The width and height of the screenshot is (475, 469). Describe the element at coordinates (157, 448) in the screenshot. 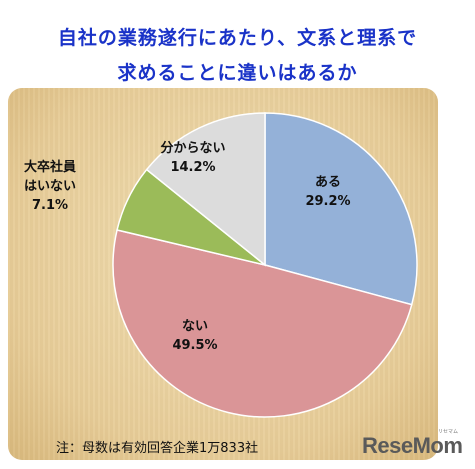

I see `footnote: 注：母数は有効回答企業1万833社` at that location.